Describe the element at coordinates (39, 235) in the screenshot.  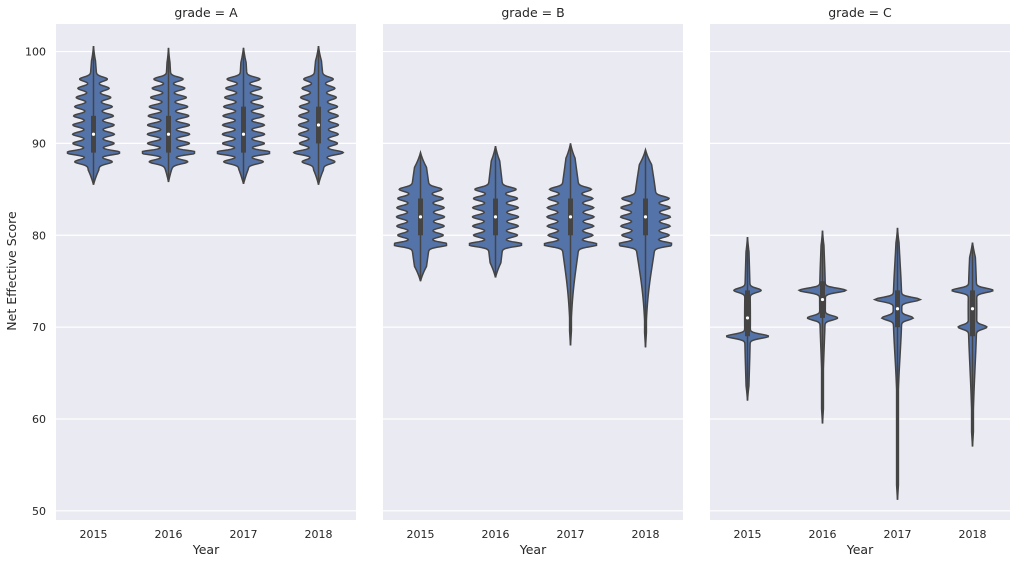
I see `y-tick-label: 80` at that location.